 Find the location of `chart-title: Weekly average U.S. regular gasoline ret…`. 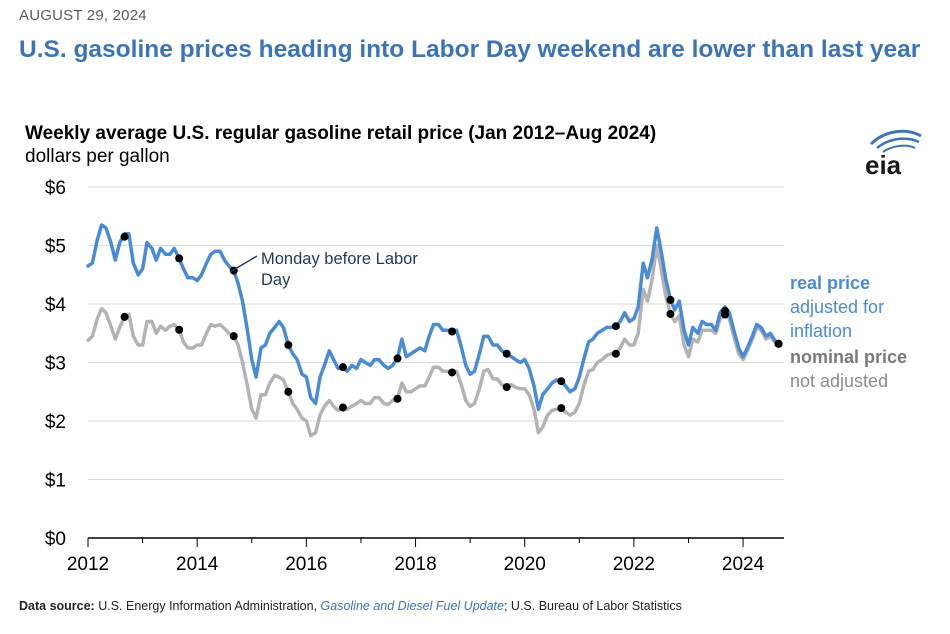

chart-title: Weekly average U.S. regular gasoline ret… is located at coordinates (341, 133).